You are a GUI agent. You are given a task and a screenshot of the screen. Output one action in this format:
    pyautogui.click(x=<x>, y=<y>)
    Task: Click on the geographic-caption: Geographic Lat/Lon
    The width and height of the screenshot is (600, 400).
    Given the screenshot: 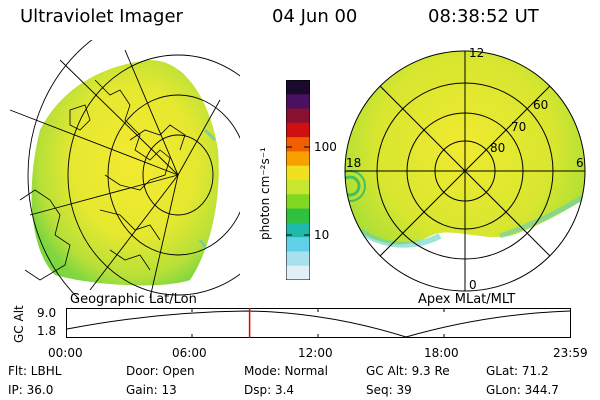 What is the action you would take?
    pyautogui.click(x=133, y=299)
    